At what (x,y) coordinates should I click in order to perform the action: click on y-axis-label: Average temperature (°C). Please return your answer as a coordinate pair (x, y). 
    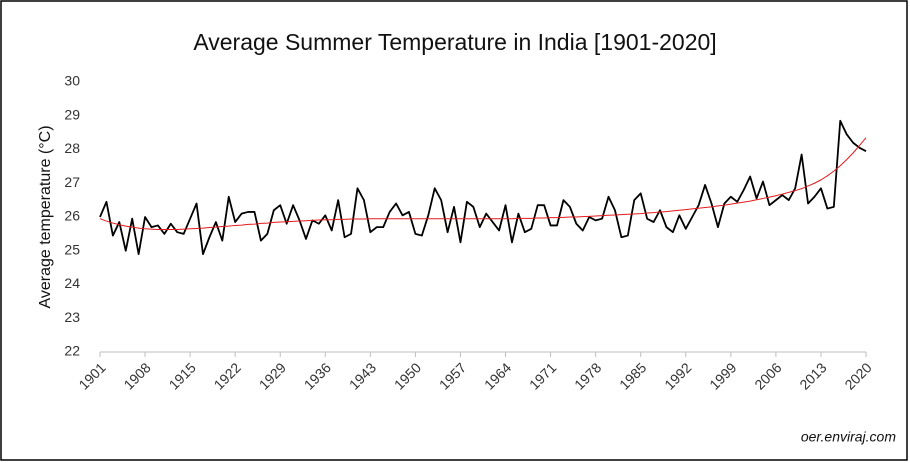
    Looking at the image, I should click on (45, 216).